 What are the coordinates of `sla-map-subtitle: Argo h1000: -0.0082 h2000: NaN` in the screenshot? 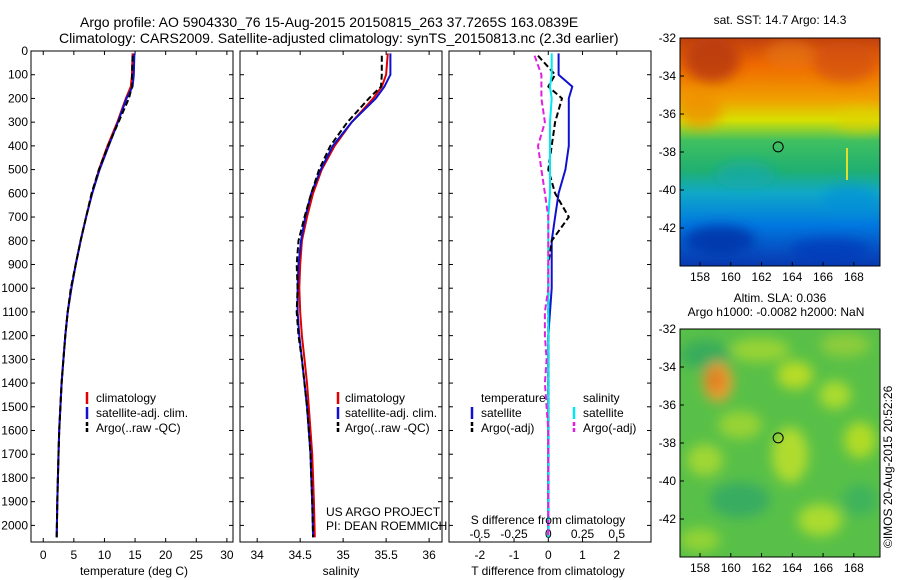 It's located at (776, 312).